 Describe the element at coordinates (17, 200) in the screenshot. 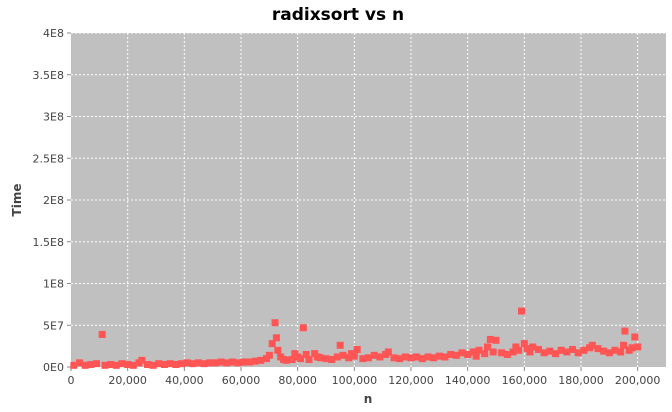

I see `y-axis-label: Time` at that location.